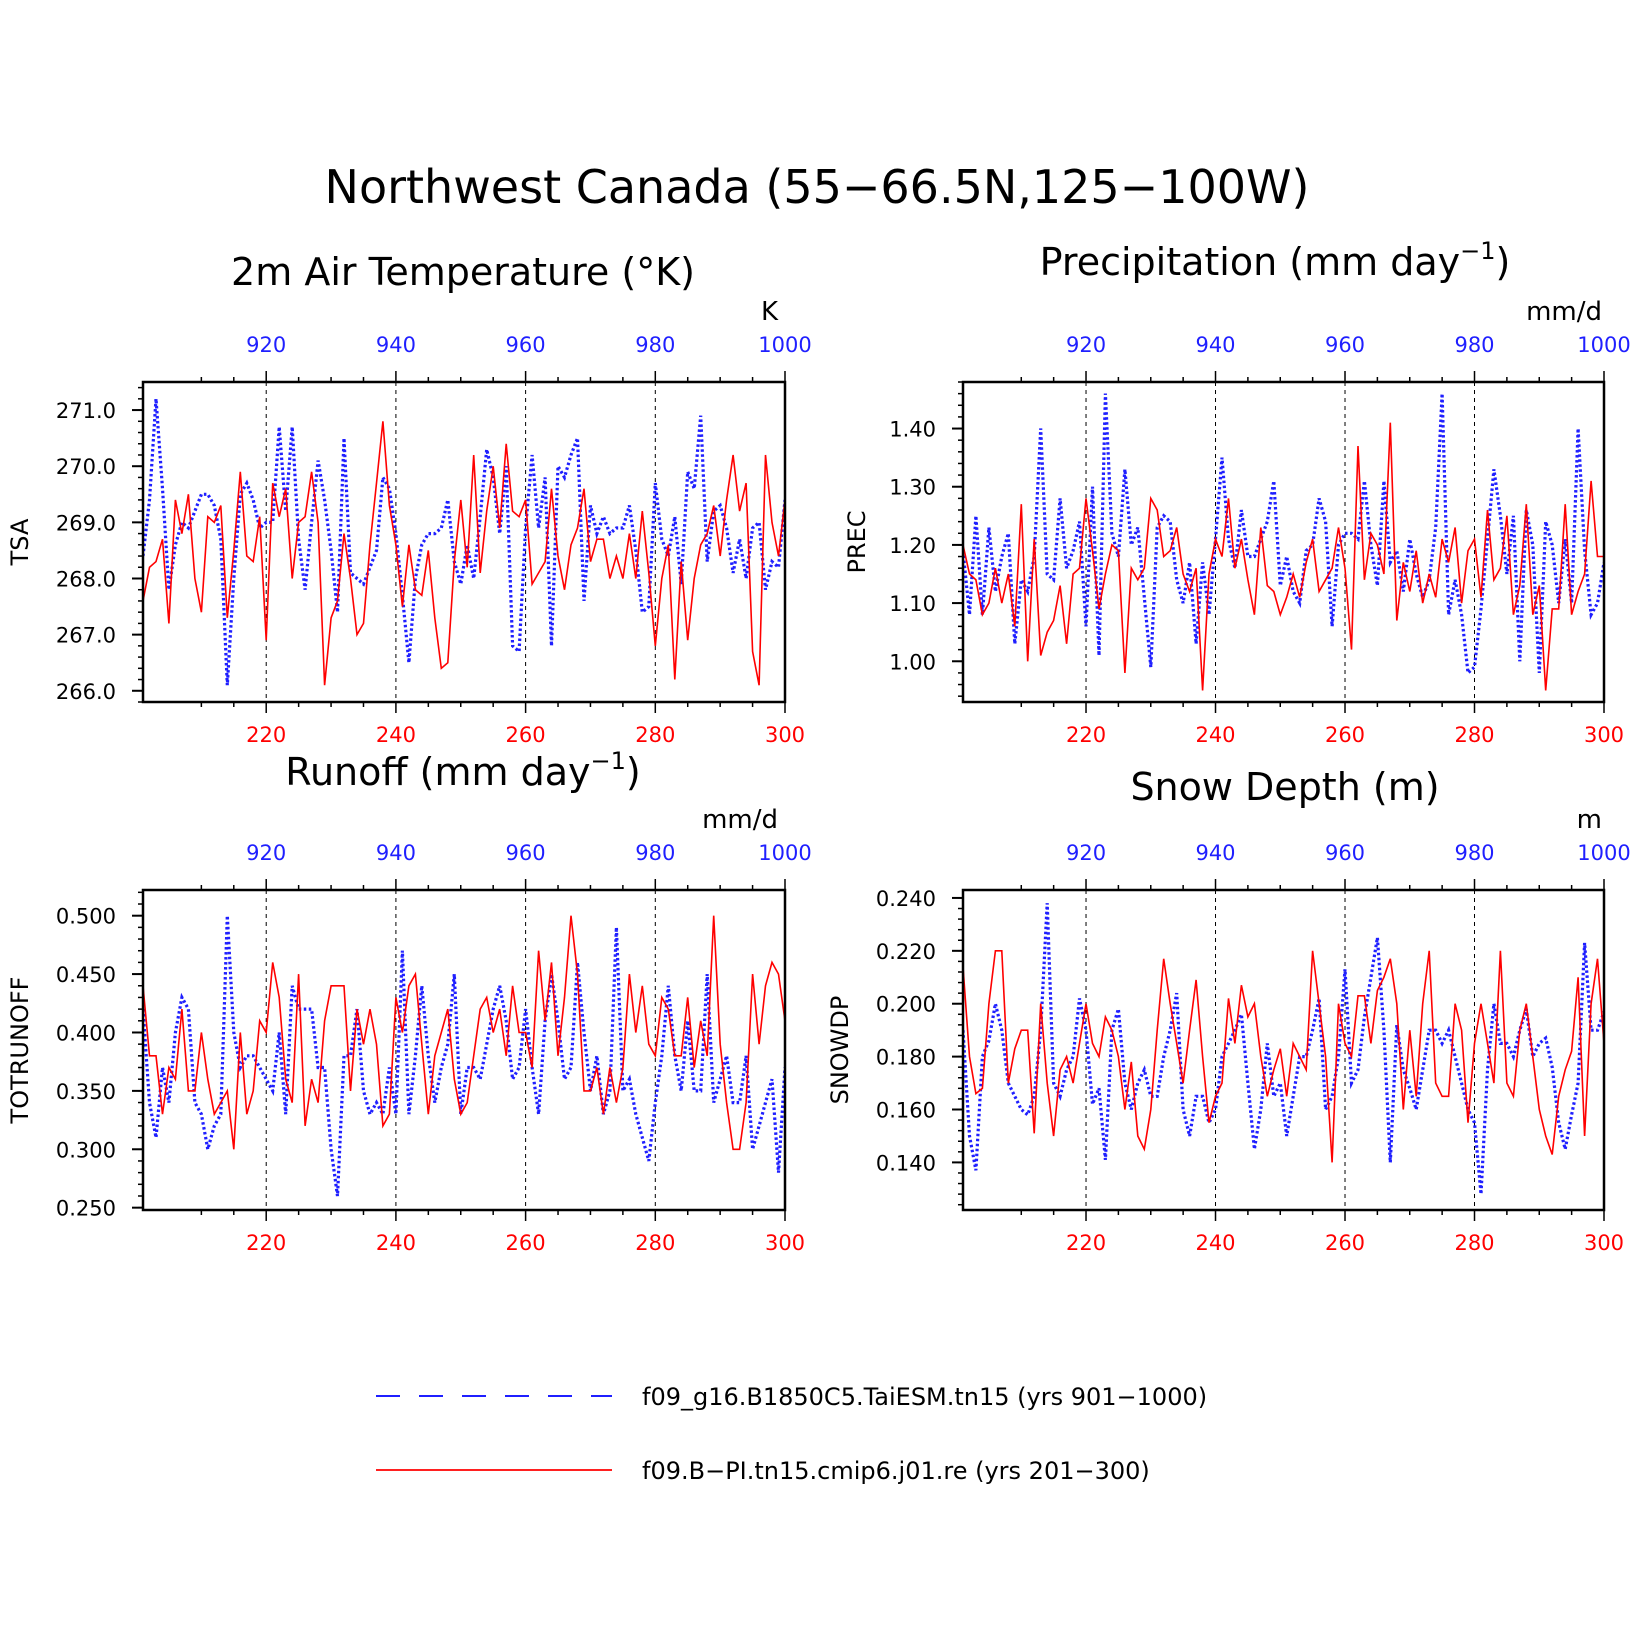 Image resolution: width=1635 pixels, height=1638 pixels. What do you see at coordinates (86, 523) in the screenshot?
I see `y-tick-label: 269.0` at bounding box center [86, 523].